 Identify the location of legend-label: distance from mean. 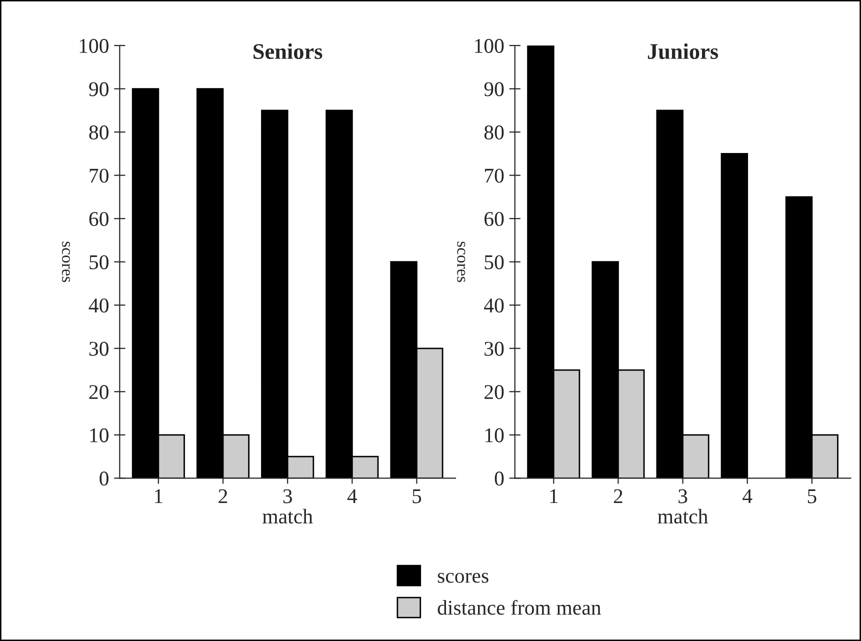
(519, 607).